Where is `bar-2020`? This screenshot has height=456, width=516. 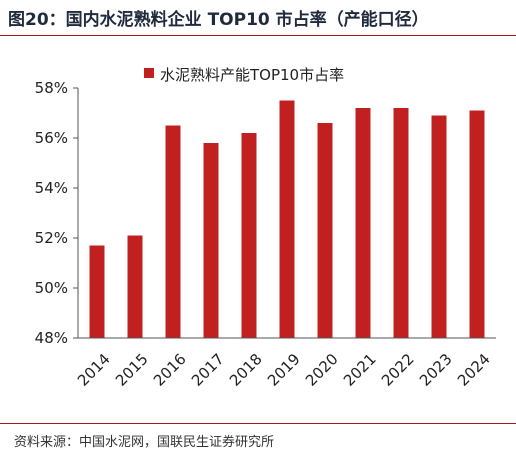
bar-2020 is located at coordinates (325, 230).